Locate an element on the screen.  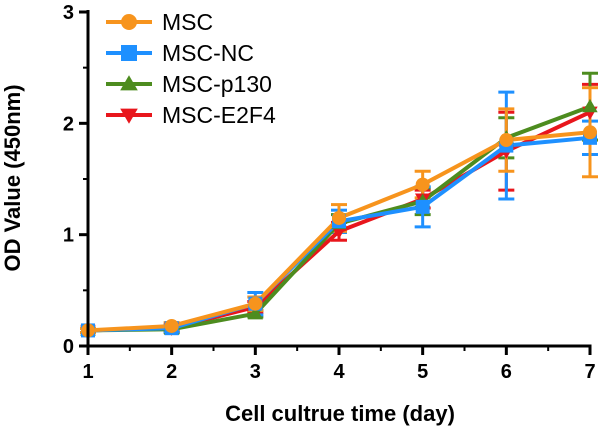
x-tick-label: 1 is located at coordinates (87, 372).